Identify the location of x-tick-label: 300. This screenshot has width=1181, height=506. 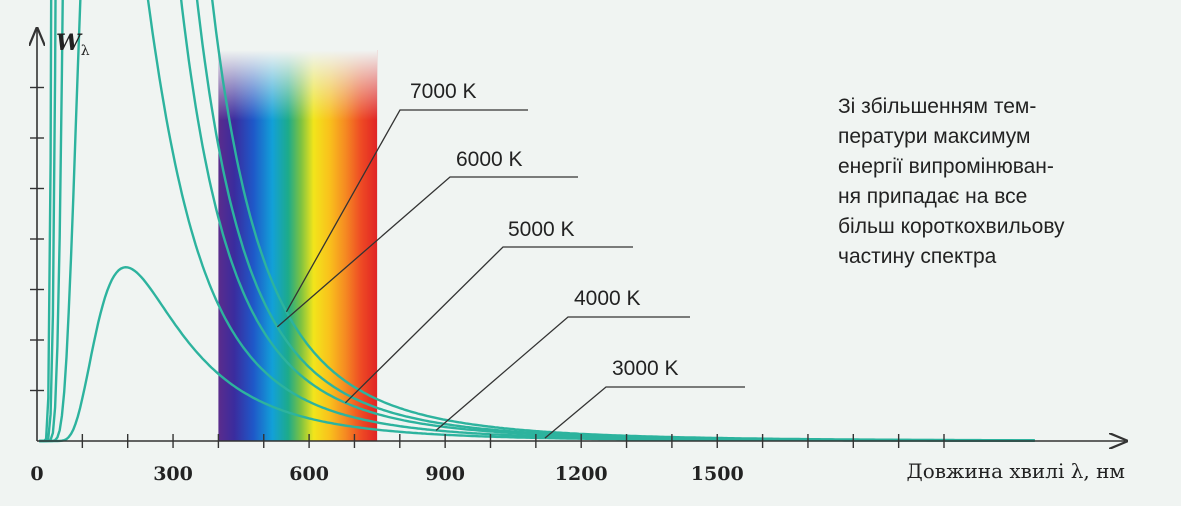
(173, 474).